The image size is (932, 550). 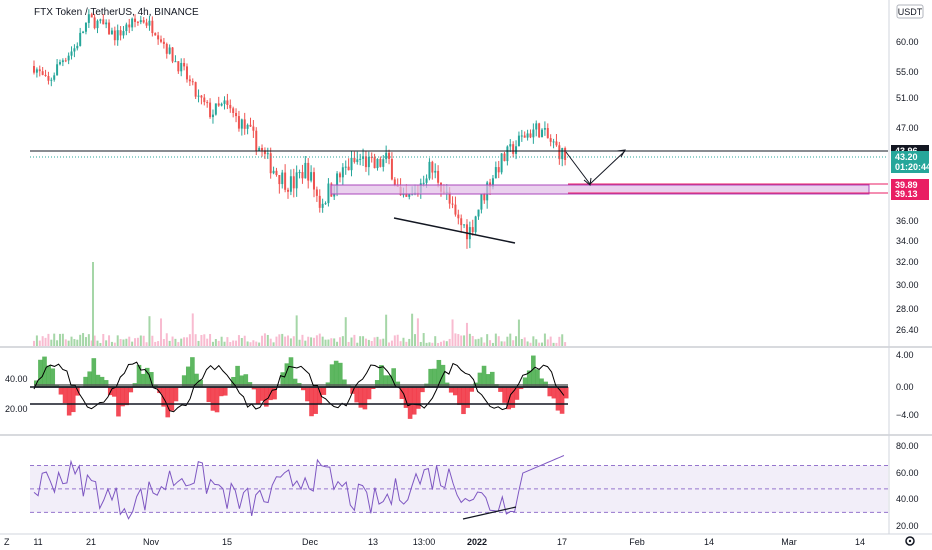 What do you see at coordinates (910, 11) in the screenshot?
I see `currency-box` at bounding box center [910, 11].